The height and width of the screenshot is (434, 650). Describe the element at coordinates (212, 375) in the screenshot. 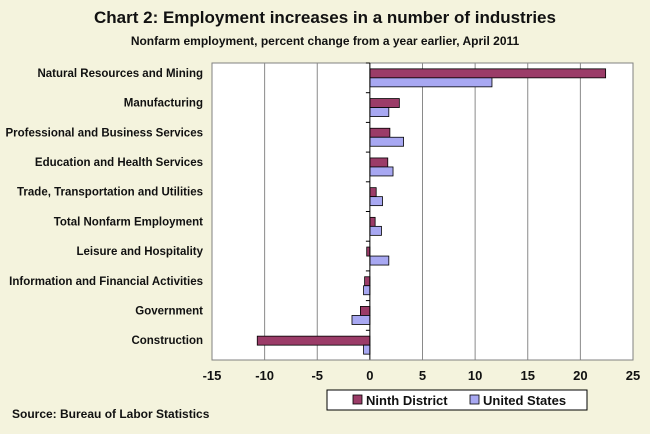

I see `x-tick-label: -15` at that location.